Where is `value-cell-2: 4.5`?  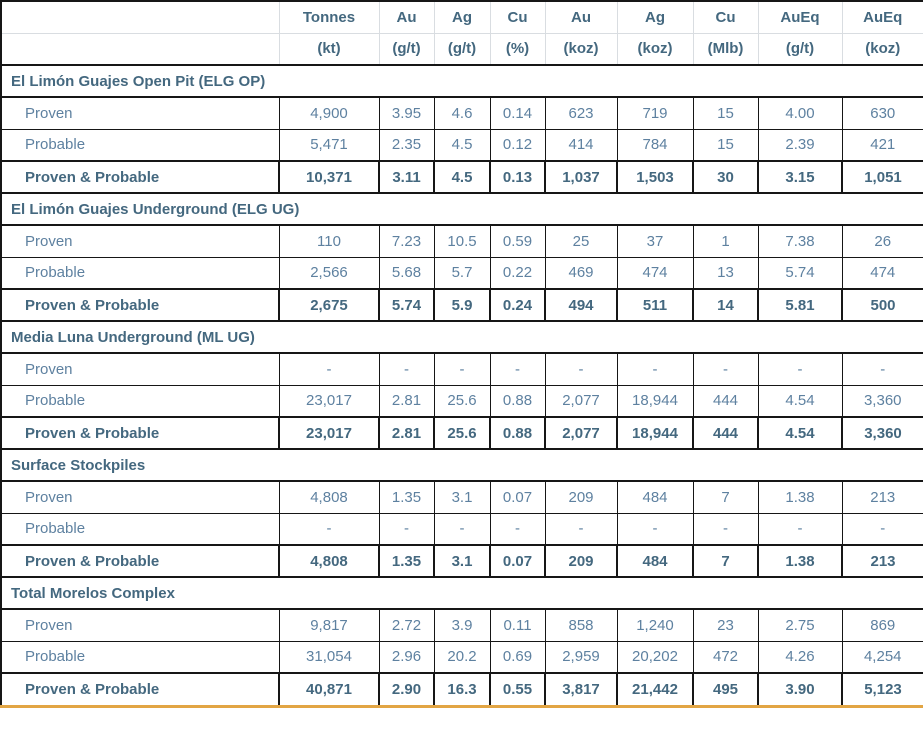 value-cell-2: 4.5 is located at coordinates (462, 145).